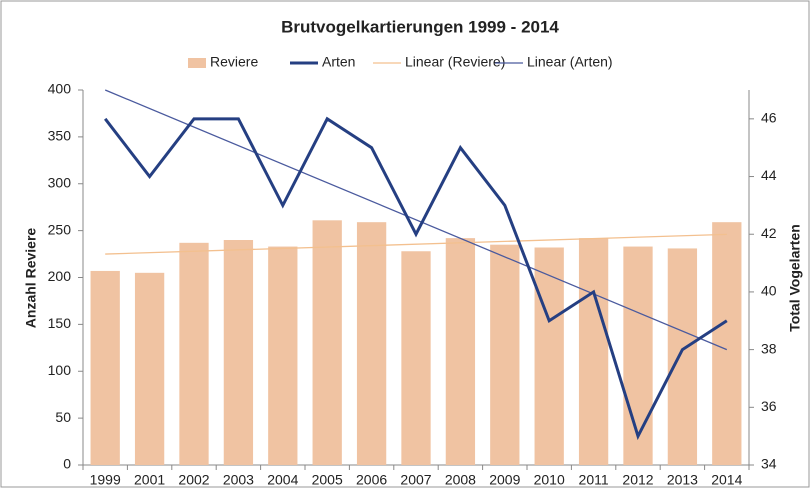 This screenshot has width=812, height=490. Describe the element at coordinates (60, 323) in the screenshot. I see `y-tick-label: 150` at that location.